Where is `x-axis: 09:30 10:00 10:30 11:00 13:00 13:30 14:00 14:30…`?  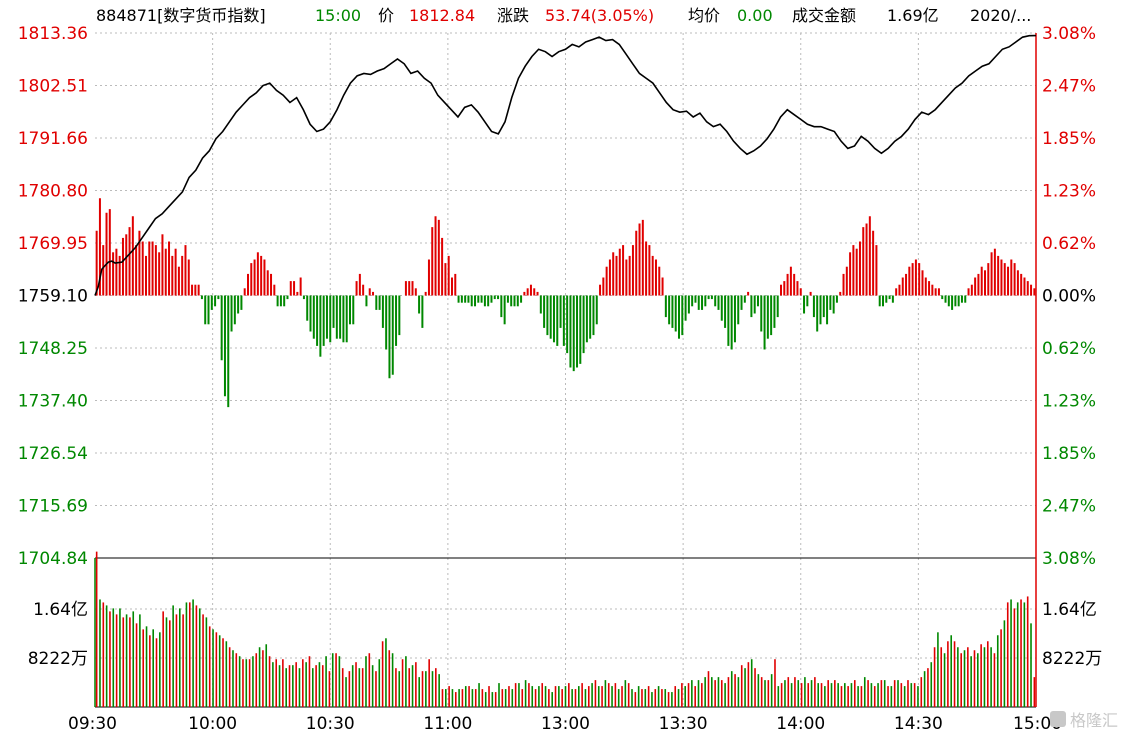
x-axis: 09:30 10:00 10:30 11:00 13:00 13:30 14:00 14:30… is located at coordinates (565, 724).